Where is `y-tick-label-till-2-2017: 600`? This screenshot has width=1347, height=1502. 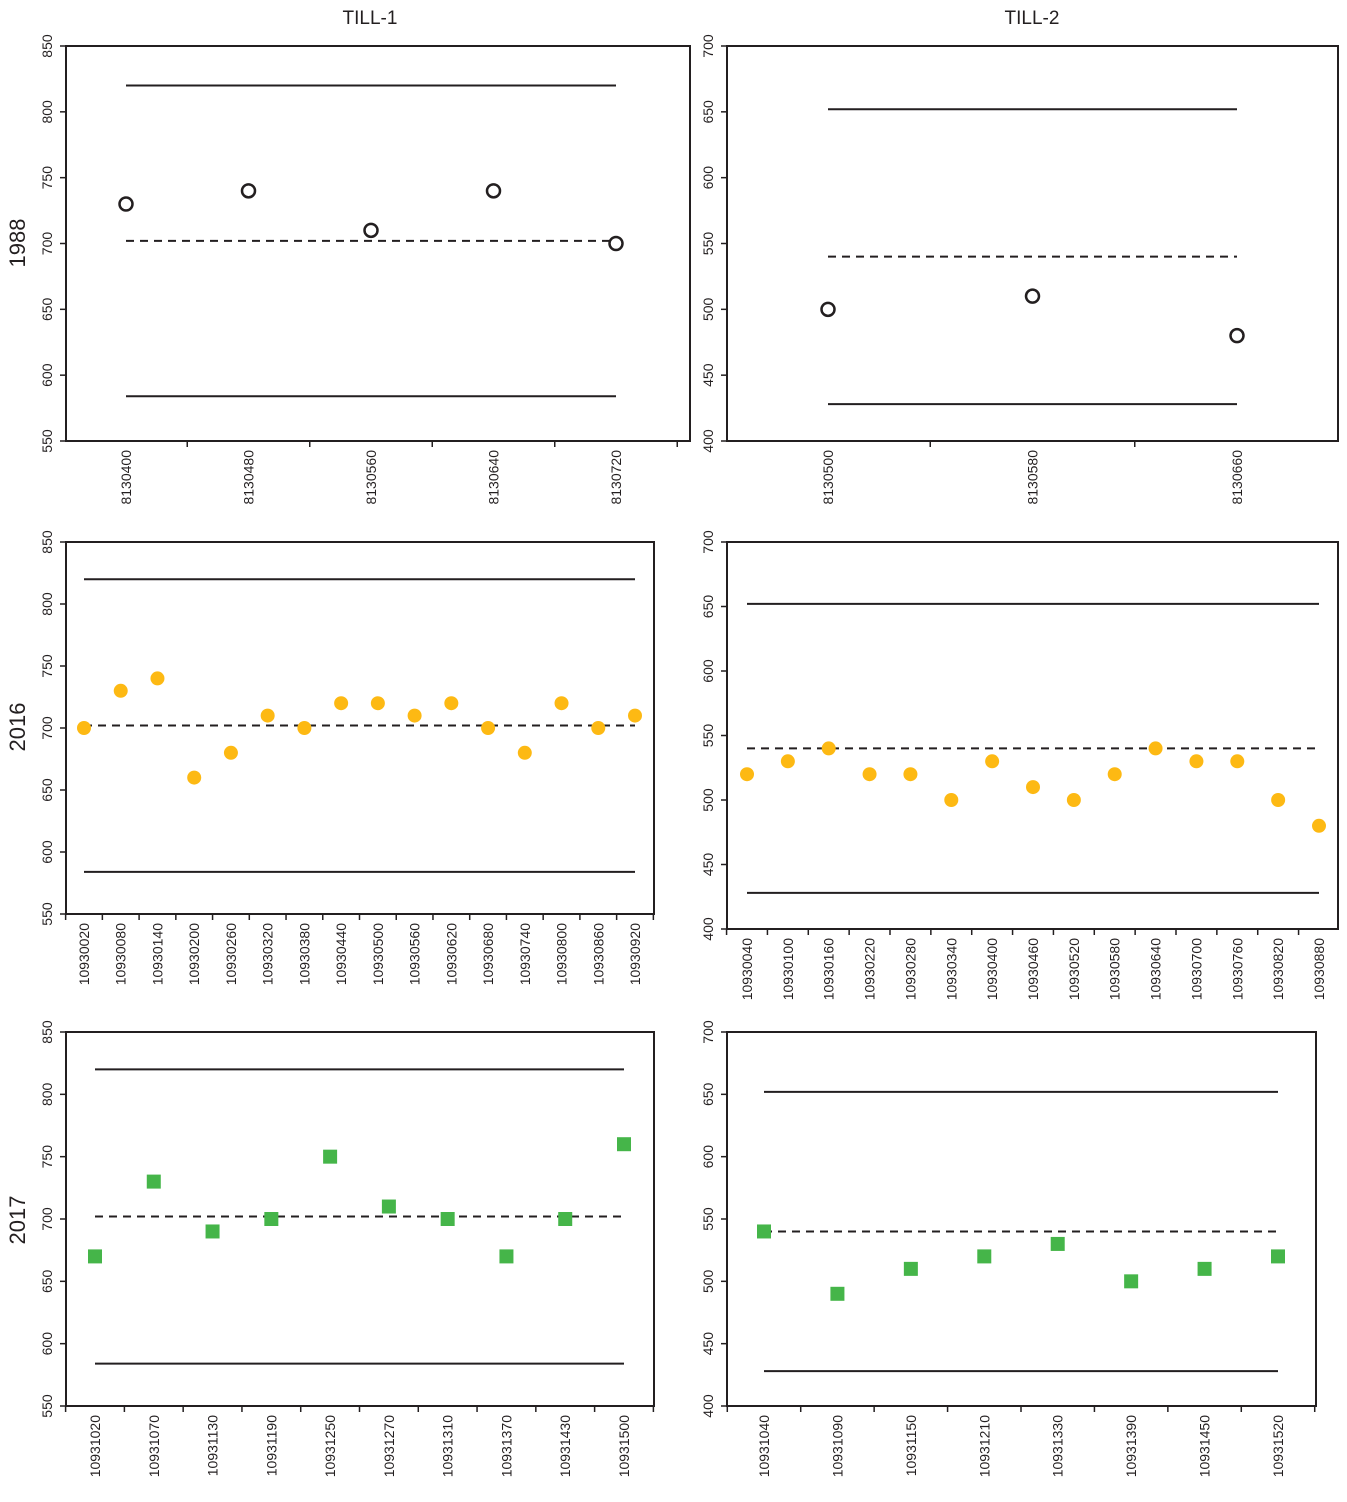
y-tick-label-till-2-2017: 600 is located at coordinates (708, 1157).